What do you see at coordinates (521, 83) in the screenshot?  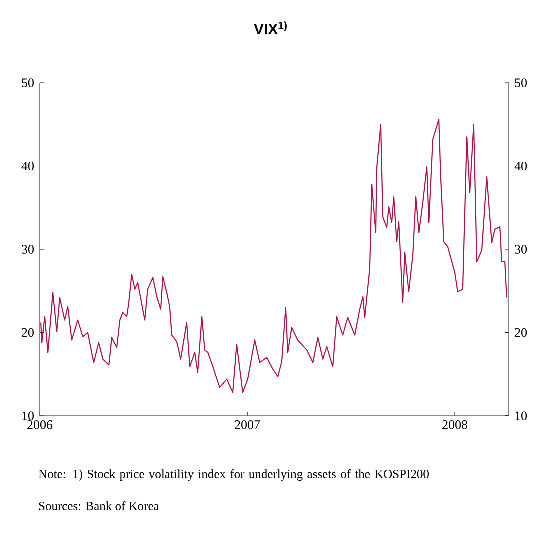 I see `y2-tick-label: 50` at bounding box center [521, 83].